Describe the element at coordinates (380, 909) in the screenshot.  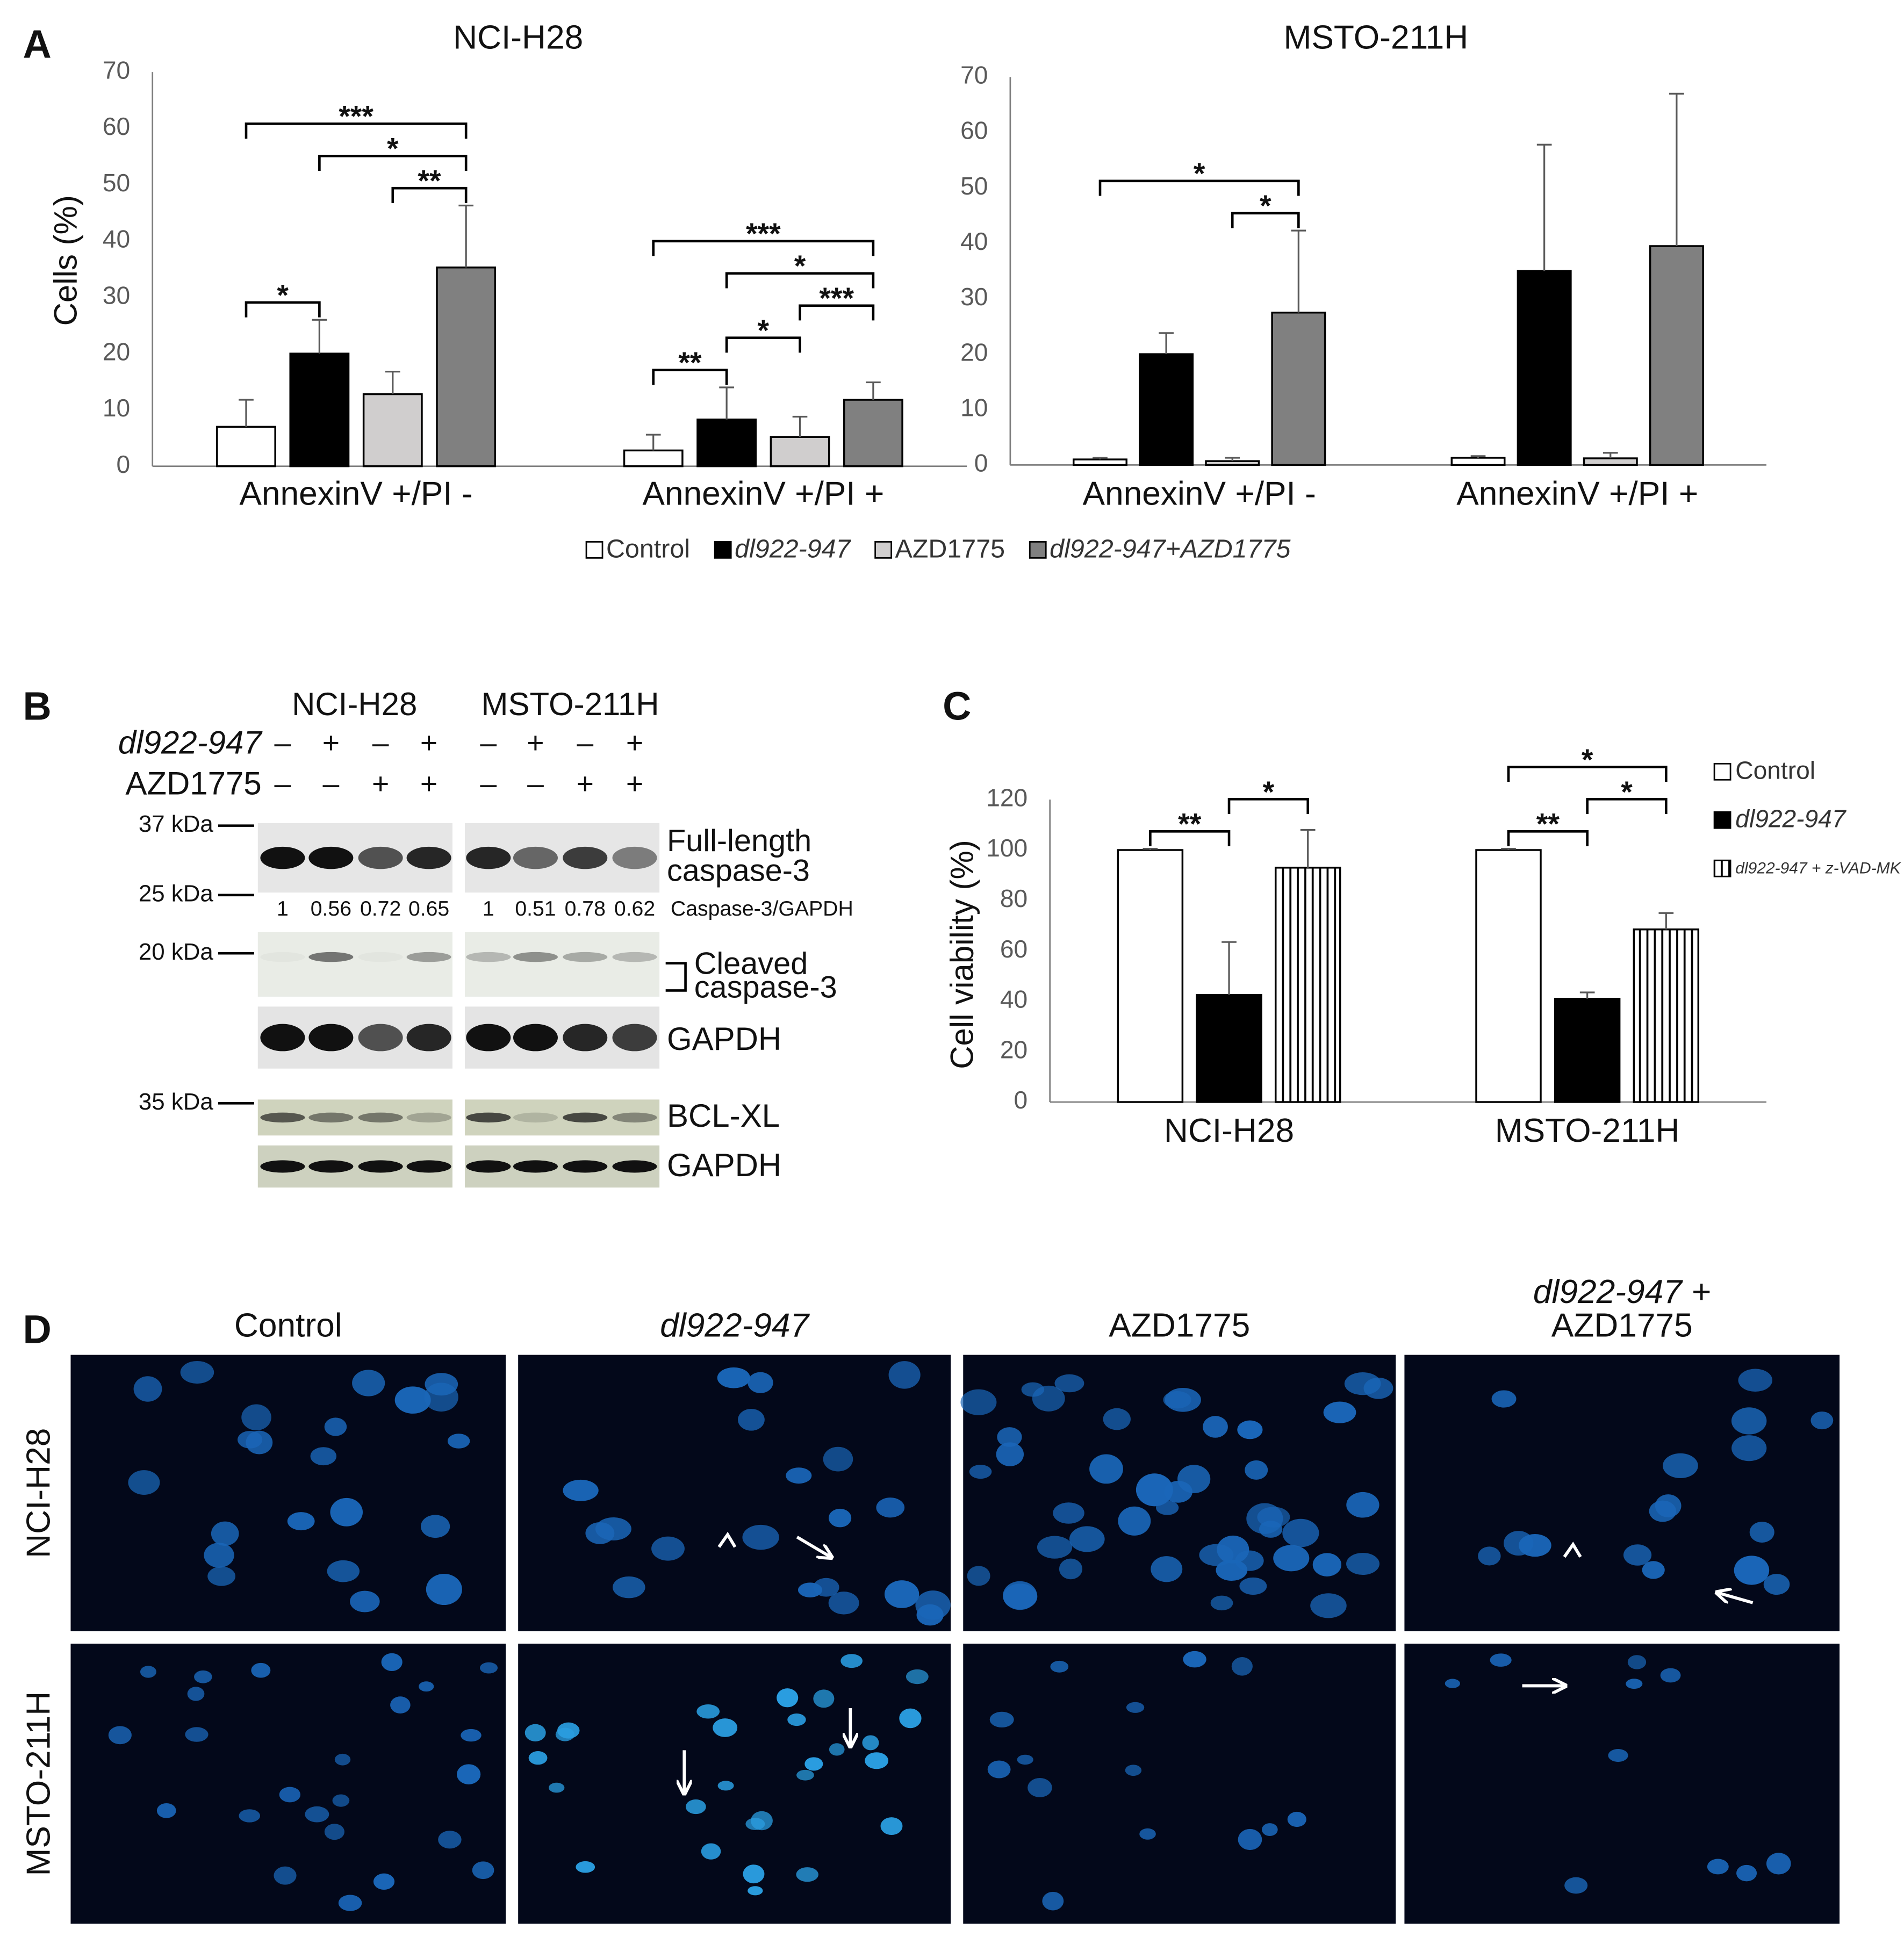
I see `ratio-value: 0.72` at that location.